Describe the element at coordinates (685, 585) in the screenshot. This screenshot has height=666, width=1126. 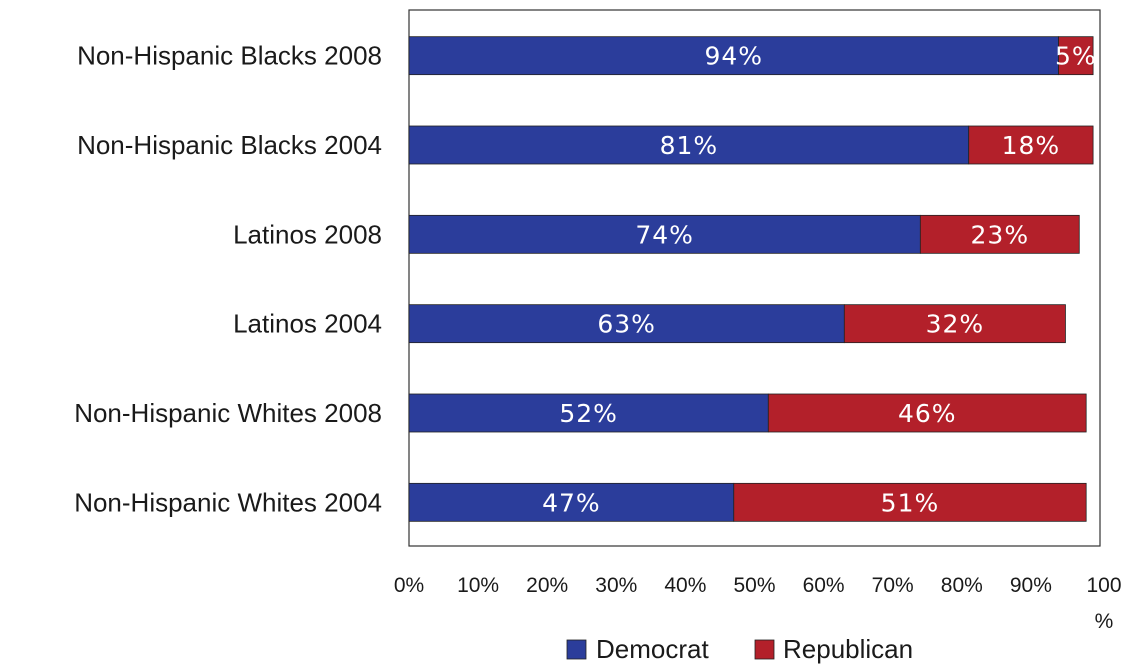
I see `x-tick-label: 40%` at that location.